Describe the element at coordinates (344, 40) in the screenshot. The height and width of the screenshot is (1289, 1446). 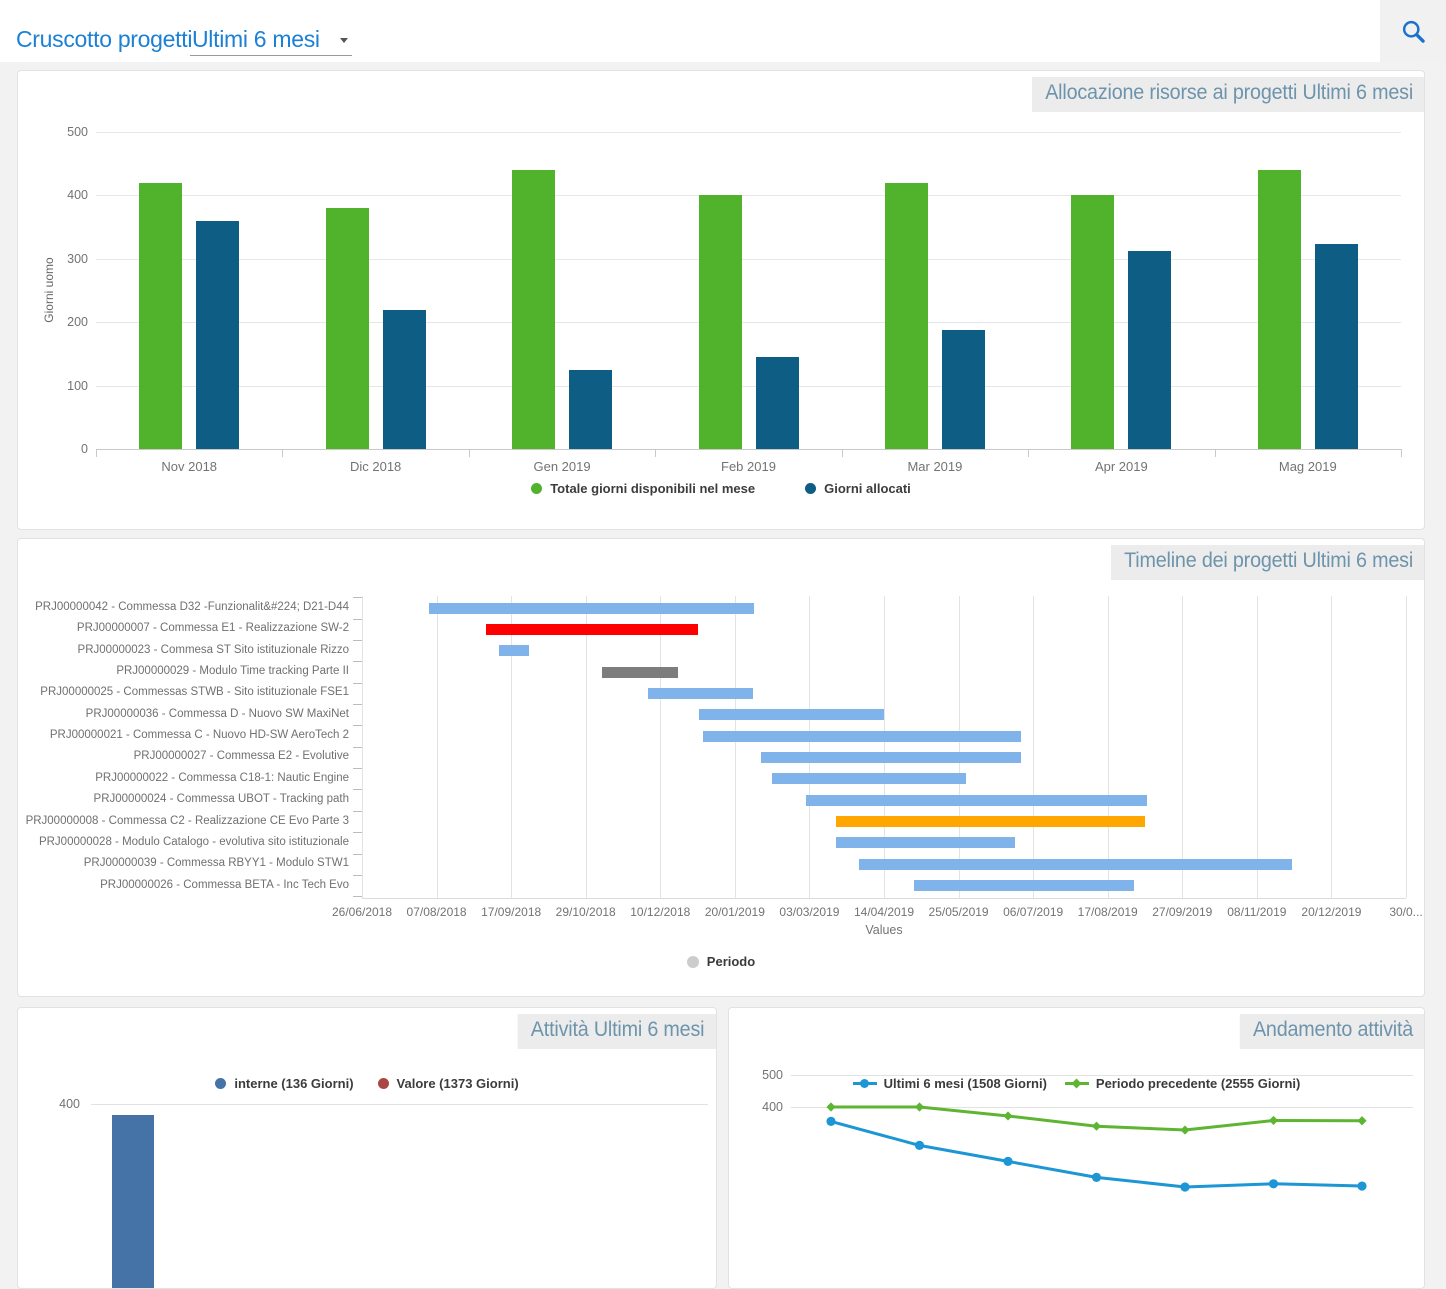
I see `chevron-down-icon` at that location.